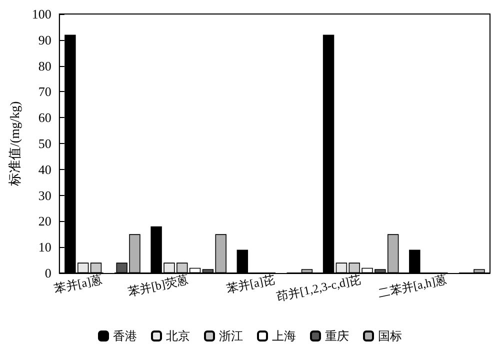 The image size is (500, 353). I want to click on y-tick-label: 20, so click(45, 221).